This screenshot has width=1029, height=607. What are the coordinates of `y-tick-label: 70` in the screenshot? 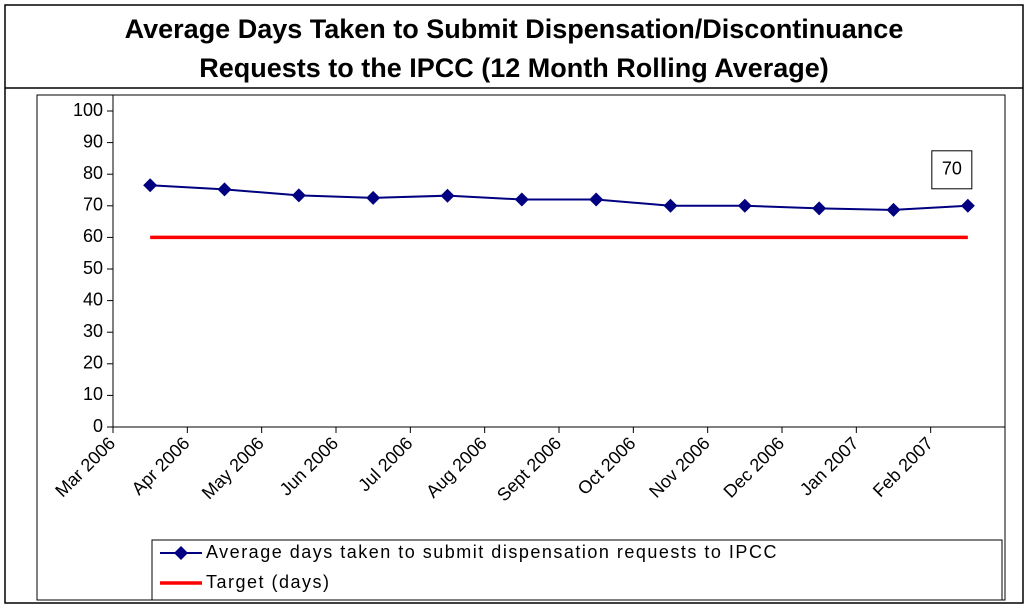 It's located at (93, 205).